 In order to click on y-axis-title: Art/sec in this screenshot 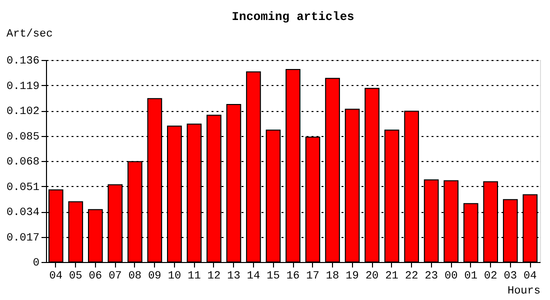, I will do `click(29, 34)`.